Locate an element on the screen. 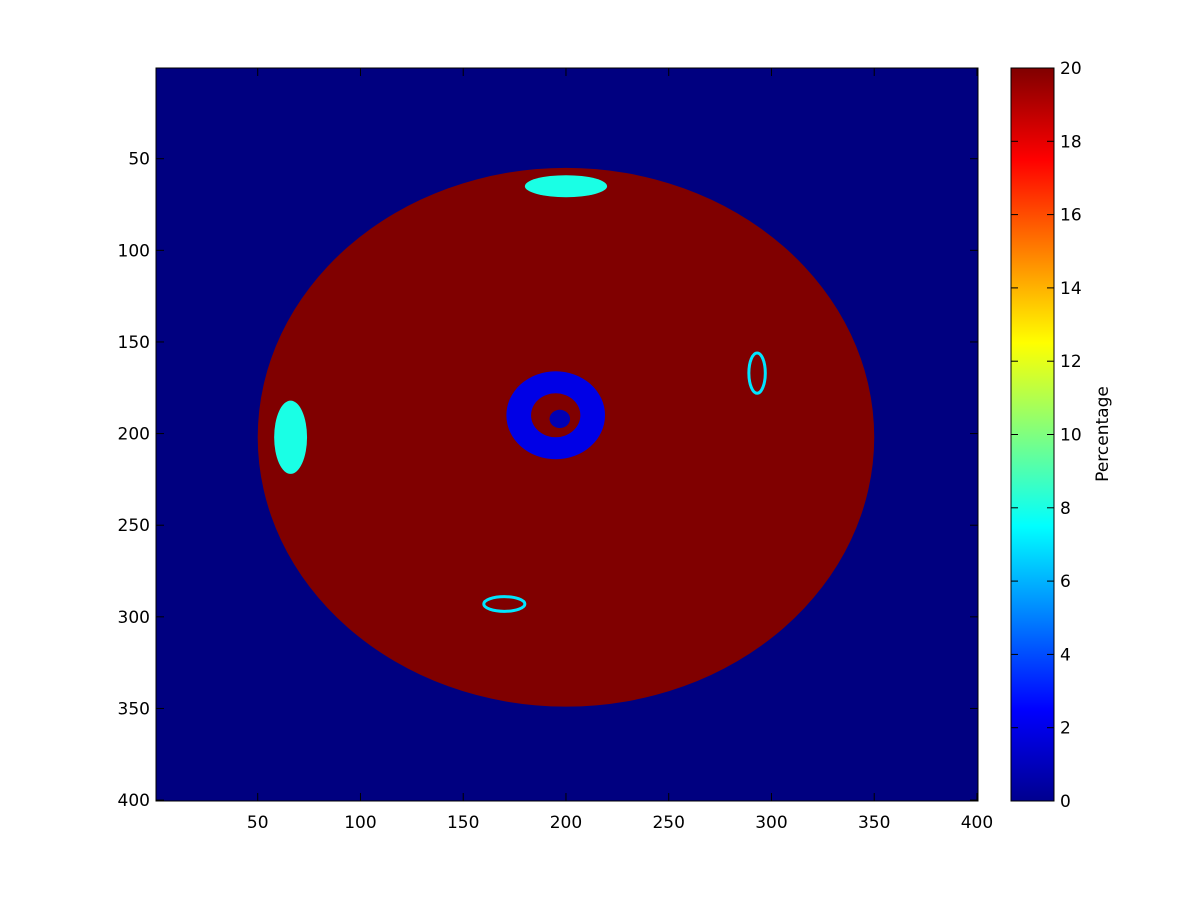 The image size is (1200, 904). x-tick-label: 300 is located at coordinates (771, 823).